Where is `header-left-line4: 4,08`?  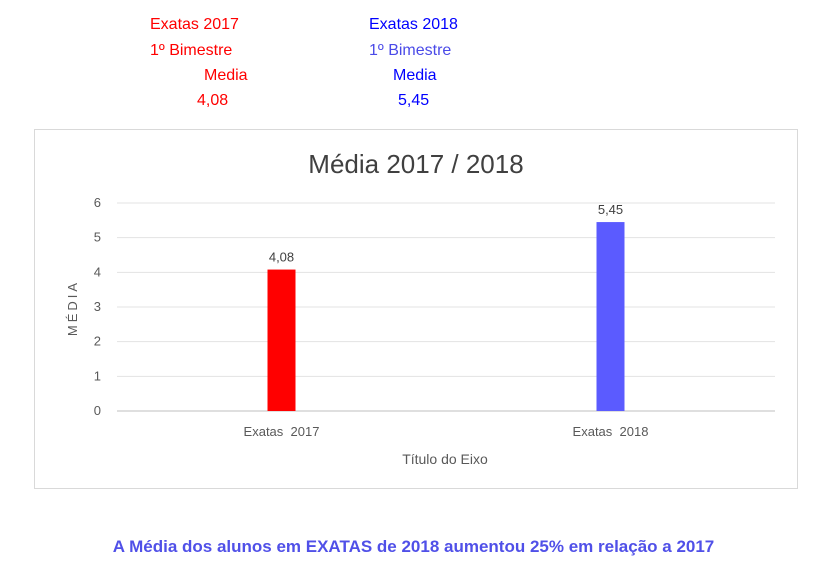
header-left-line4: 4,08 is located at coordinates (213, 100).